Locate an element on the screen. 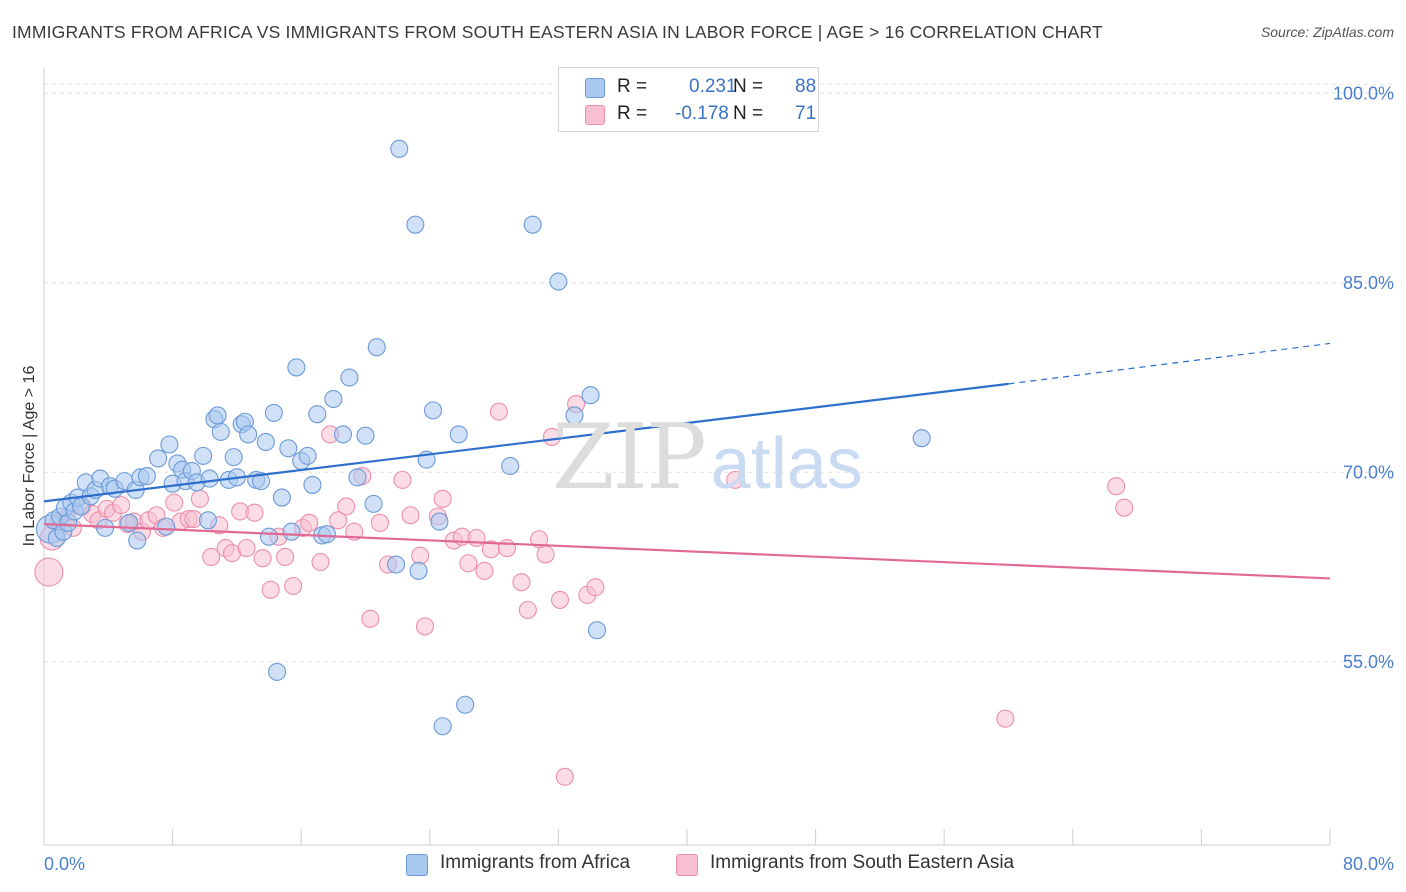 This screenshot has height=892, width=1406. y-axis-label: In Labor Force | Age > 16 is located at coordinates (29, 456).